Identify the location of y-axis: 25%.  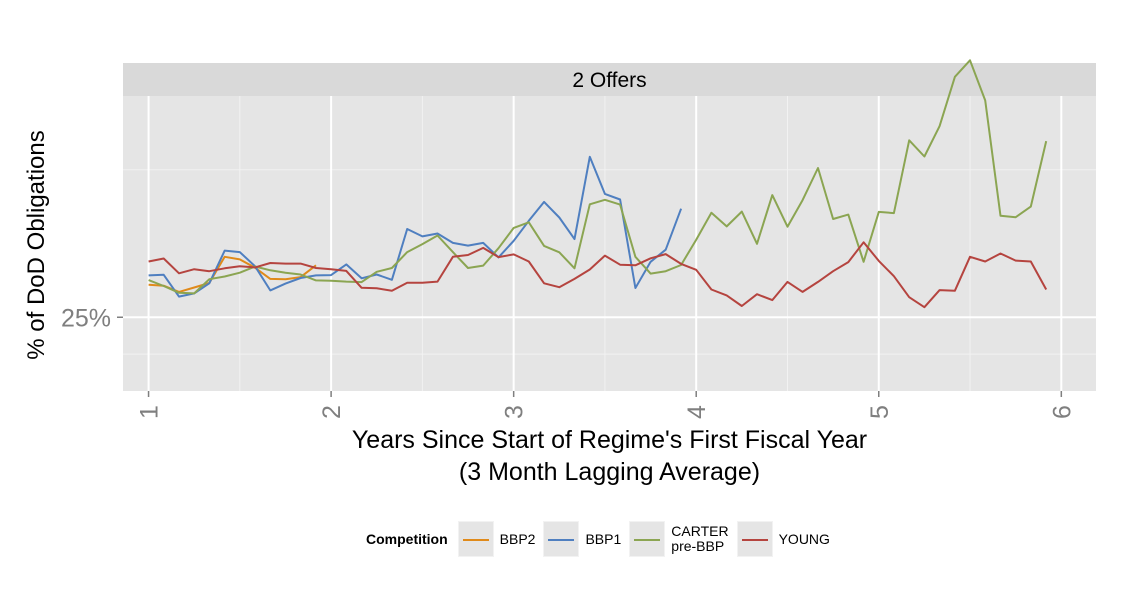
(92, 318).